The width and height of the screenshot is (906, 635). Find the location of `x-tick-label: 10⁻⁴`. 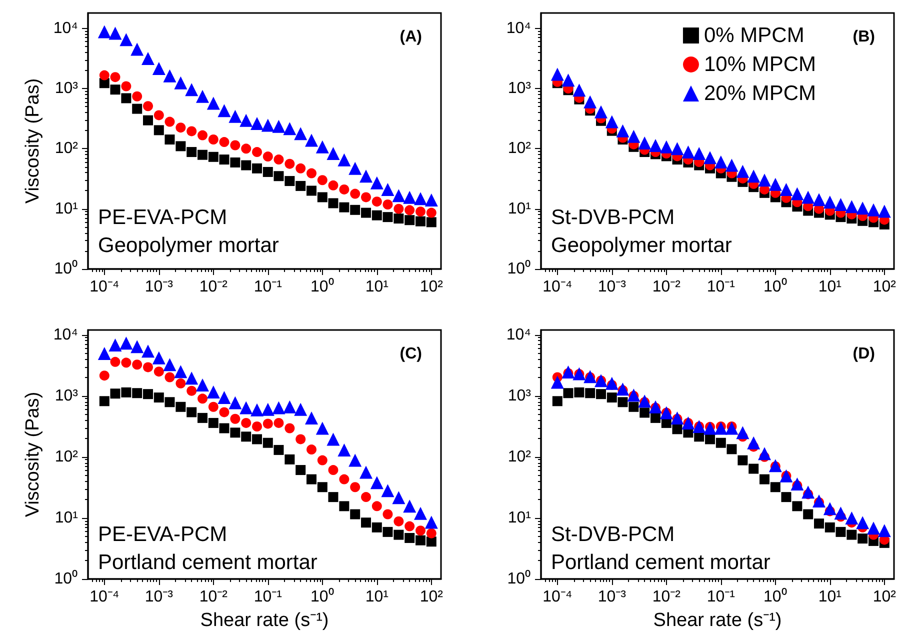

x-tick-label: 10⁻⁴ is located at coordinates (105, 287).